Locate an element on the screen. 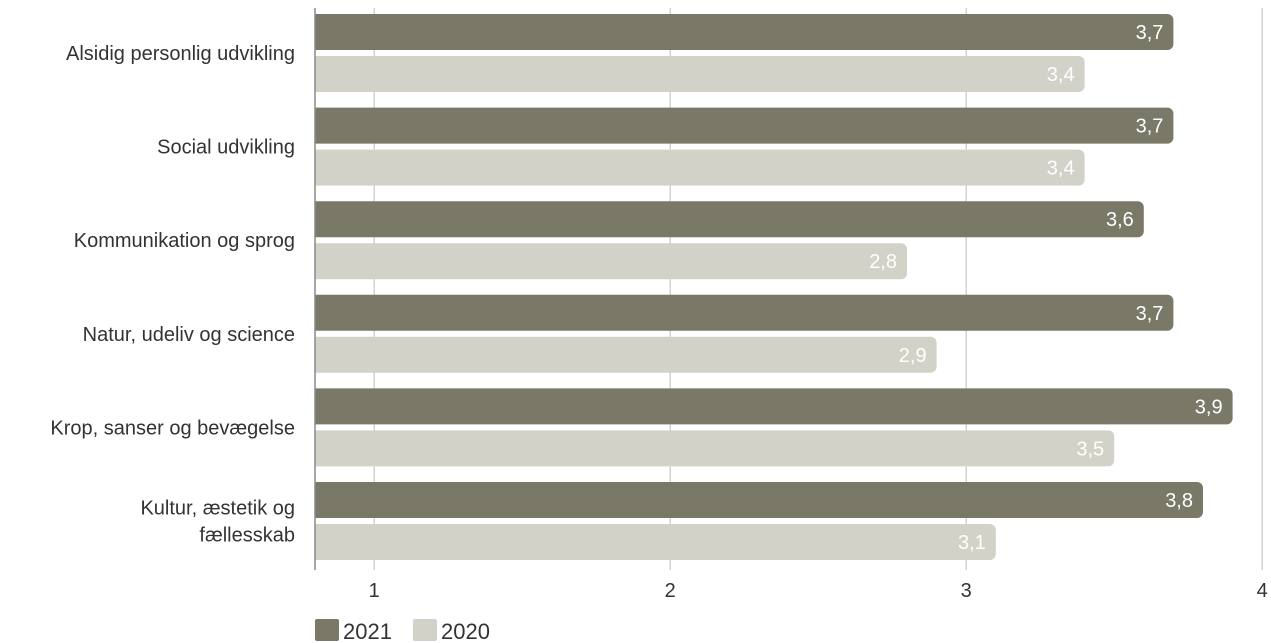  data-label: 2,9 is located at coordinates (913, 356).